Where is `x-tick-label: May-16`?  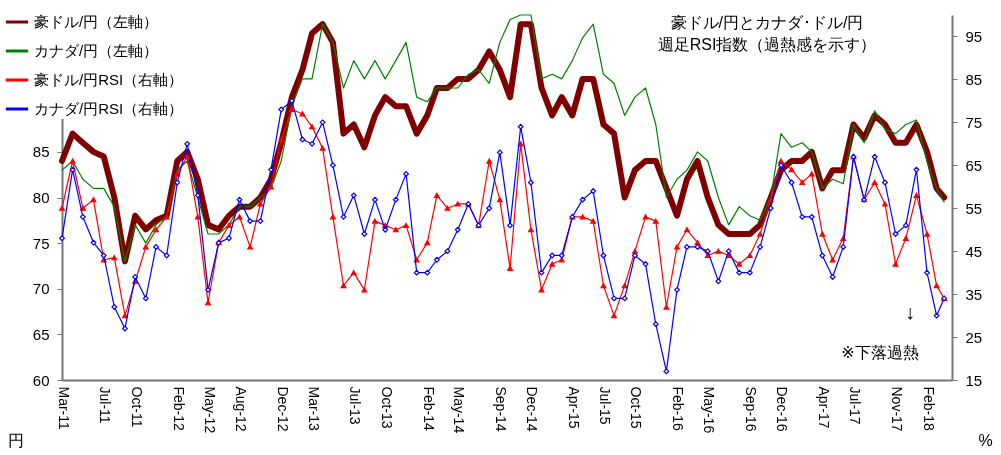 x-tick-label: May-16 is located at coordinates (709, 410).